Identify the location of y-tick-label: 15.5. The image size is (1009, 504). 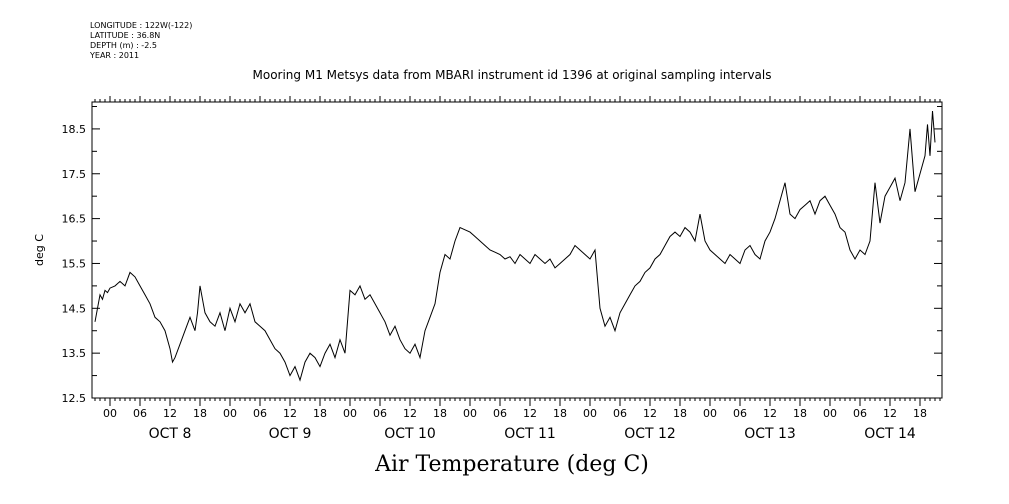
(74, 263).